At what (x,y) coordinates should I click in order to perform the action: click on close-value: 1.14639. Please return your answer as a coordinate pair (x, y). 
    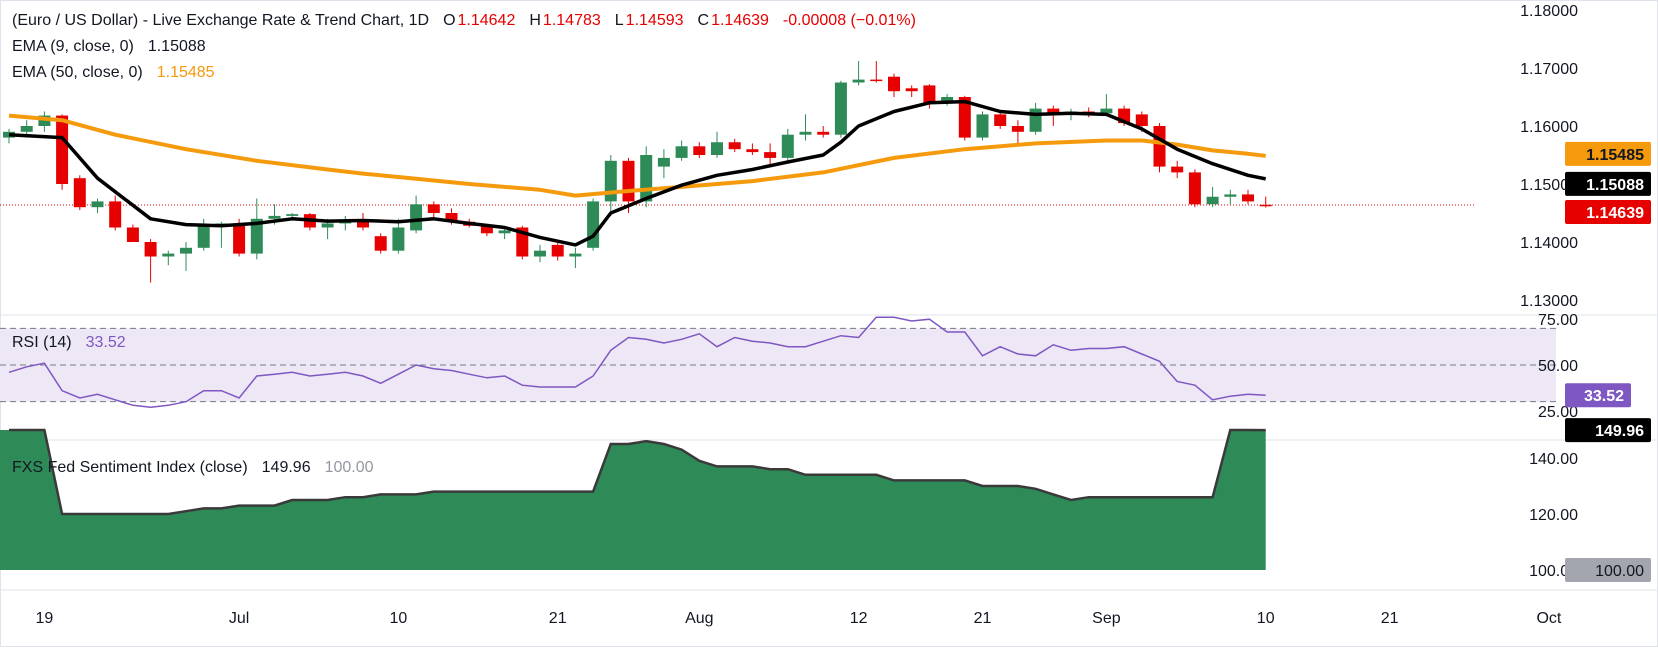
    Looking at the image, I should click on (740, 20).